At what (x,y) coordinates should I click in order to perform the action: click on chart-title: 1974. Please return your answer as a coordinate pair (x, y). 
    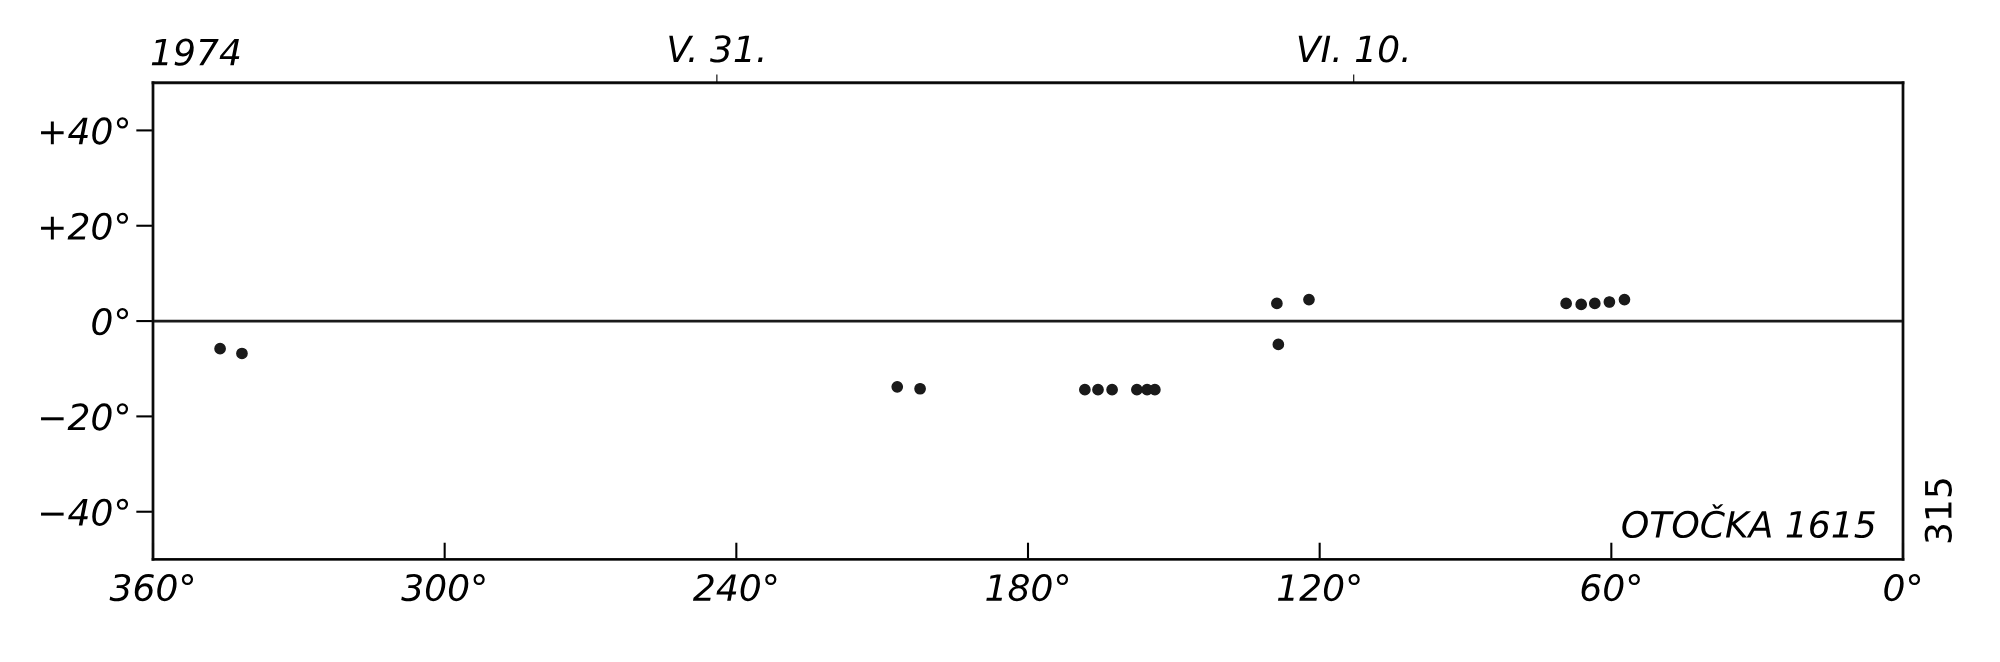
    Looking at the image, I should click on (195, 52).